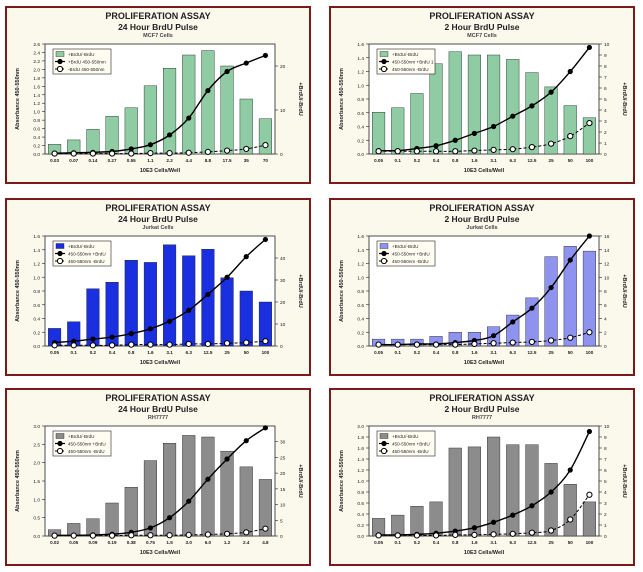 The image size is (643, 572). Describe the element at coordinates (92, 160) in the screenshot. I see `x-tick-label: 0.14` at that location.